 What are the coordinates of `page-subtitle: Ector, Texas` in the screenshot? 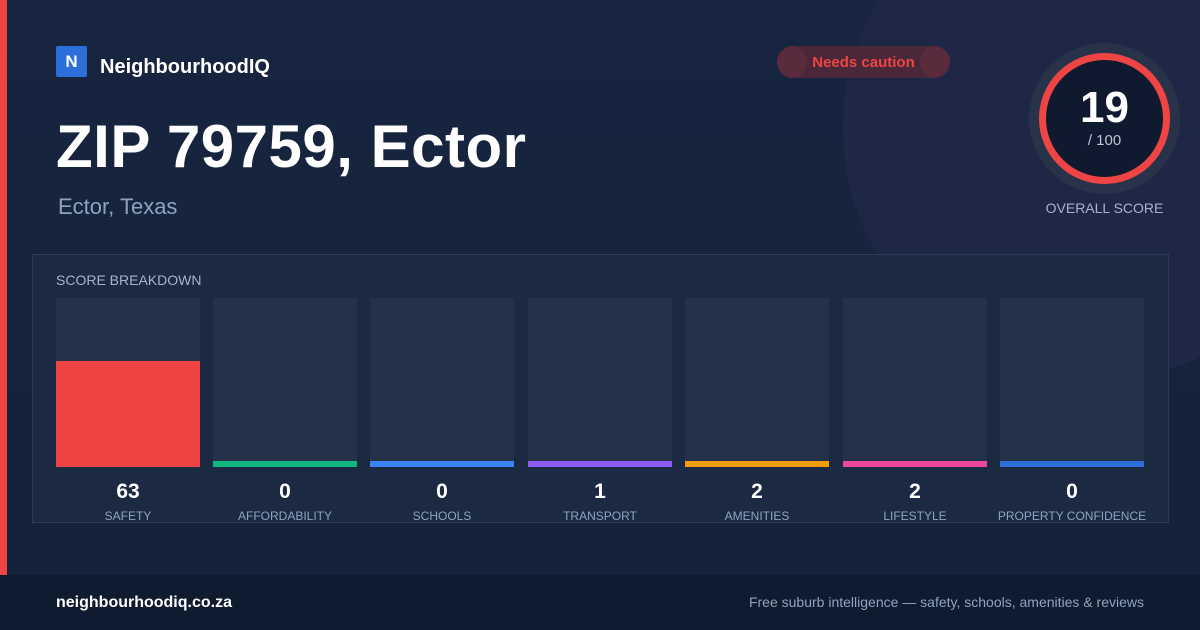 It's located at (118, 206).